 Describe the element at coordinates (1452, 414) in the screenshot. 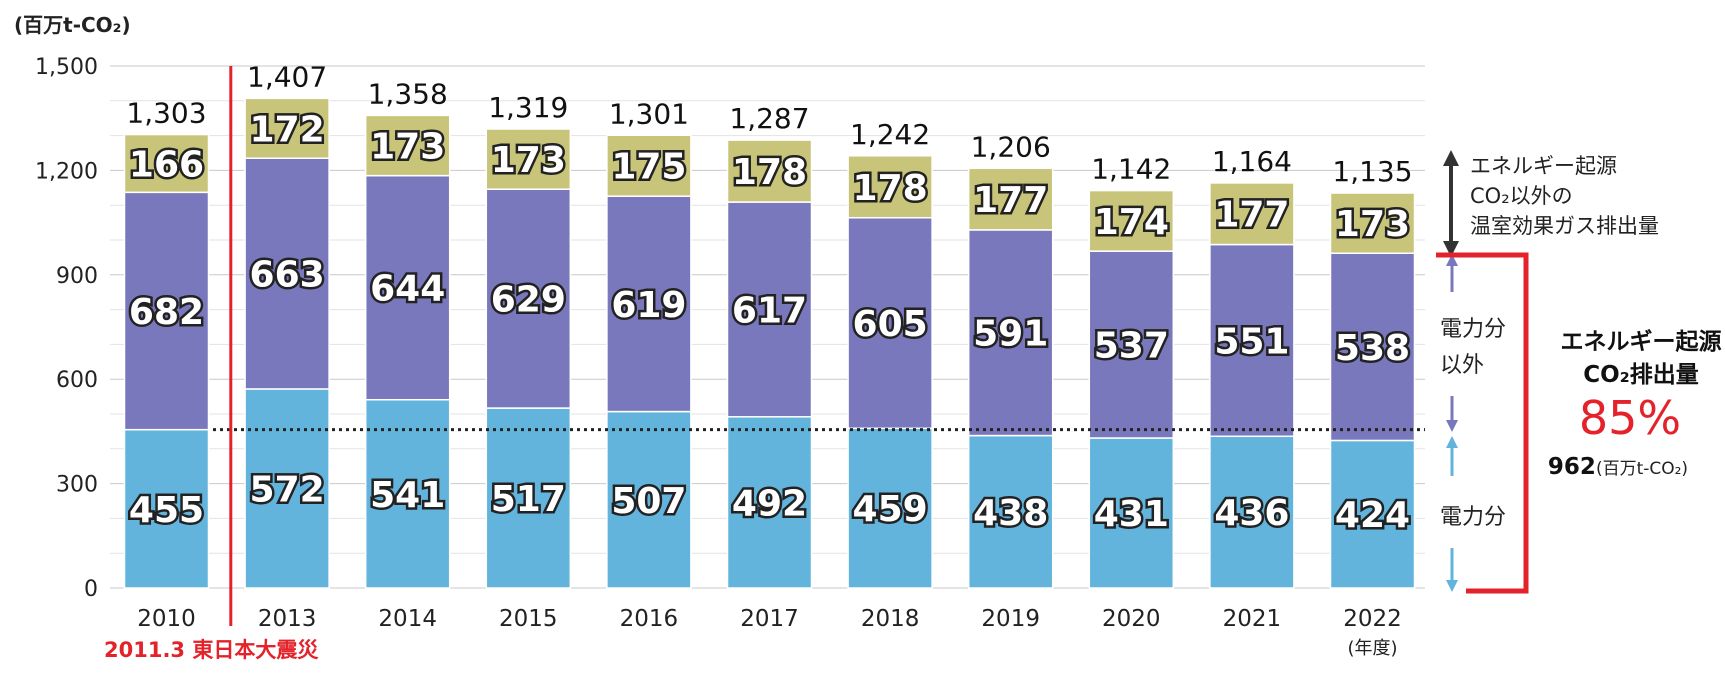

I see `non-electric-arrow-down-icon` at that location.